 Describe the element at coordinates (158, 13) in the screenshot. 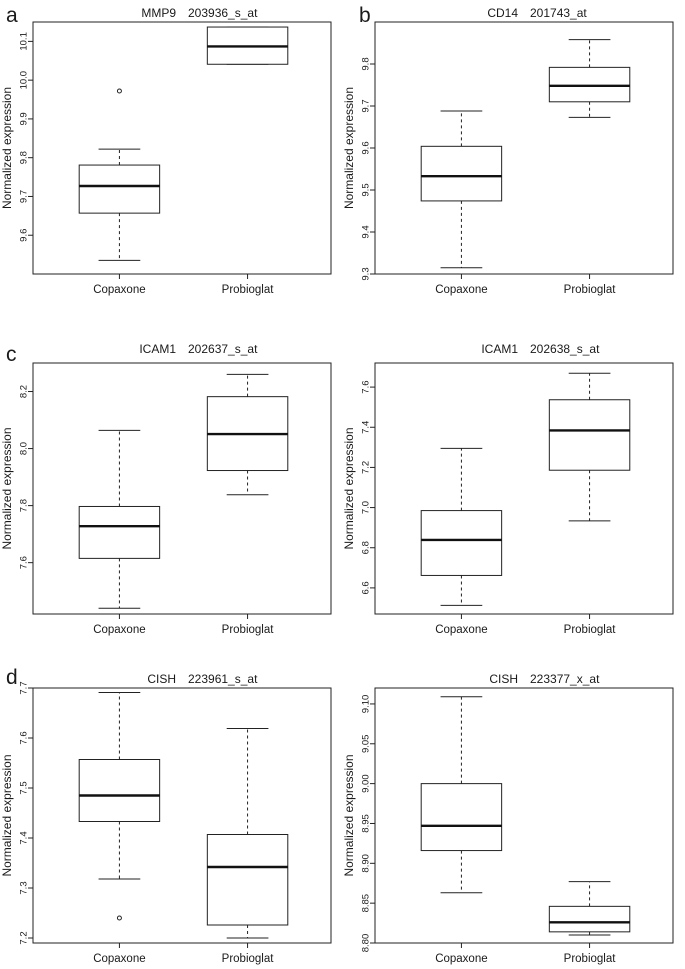

I see `panel-title-gene: MMP9` at that location.